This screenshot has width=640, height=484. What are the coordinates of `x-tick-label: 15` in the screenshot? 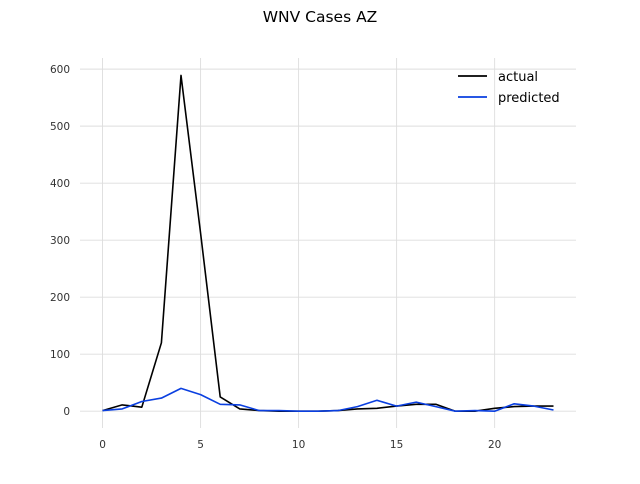 It's located at (396, 445).